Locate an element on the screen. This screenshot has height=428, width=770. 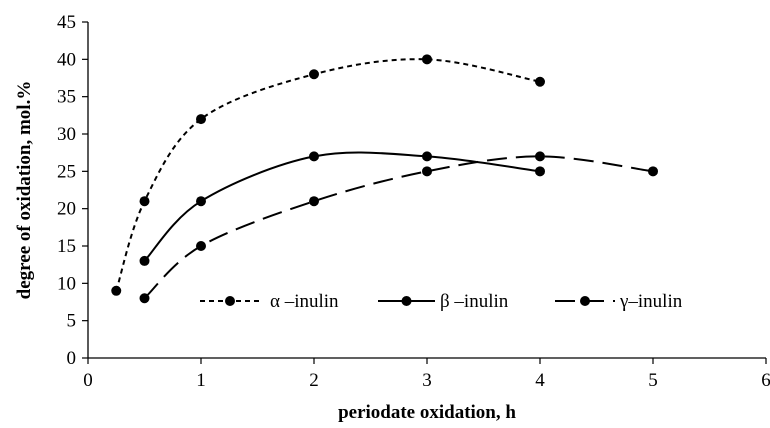
y-tick-label: 0 is located at coordinates (72, 358).